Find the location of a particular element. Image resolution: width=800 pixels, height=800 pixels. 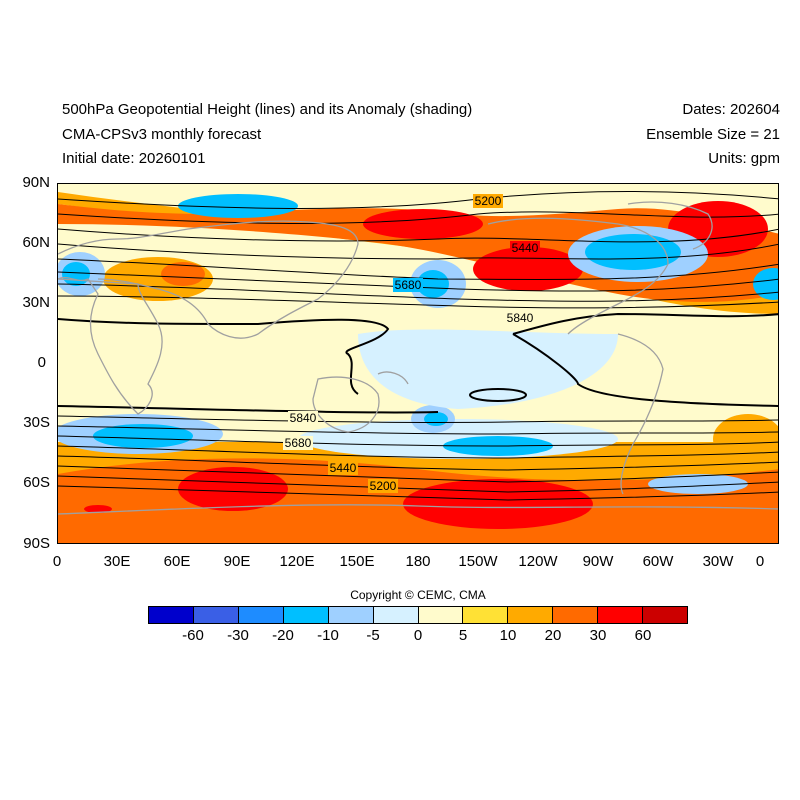

x-tick-label: 150E is located at coordinates (357, 561).